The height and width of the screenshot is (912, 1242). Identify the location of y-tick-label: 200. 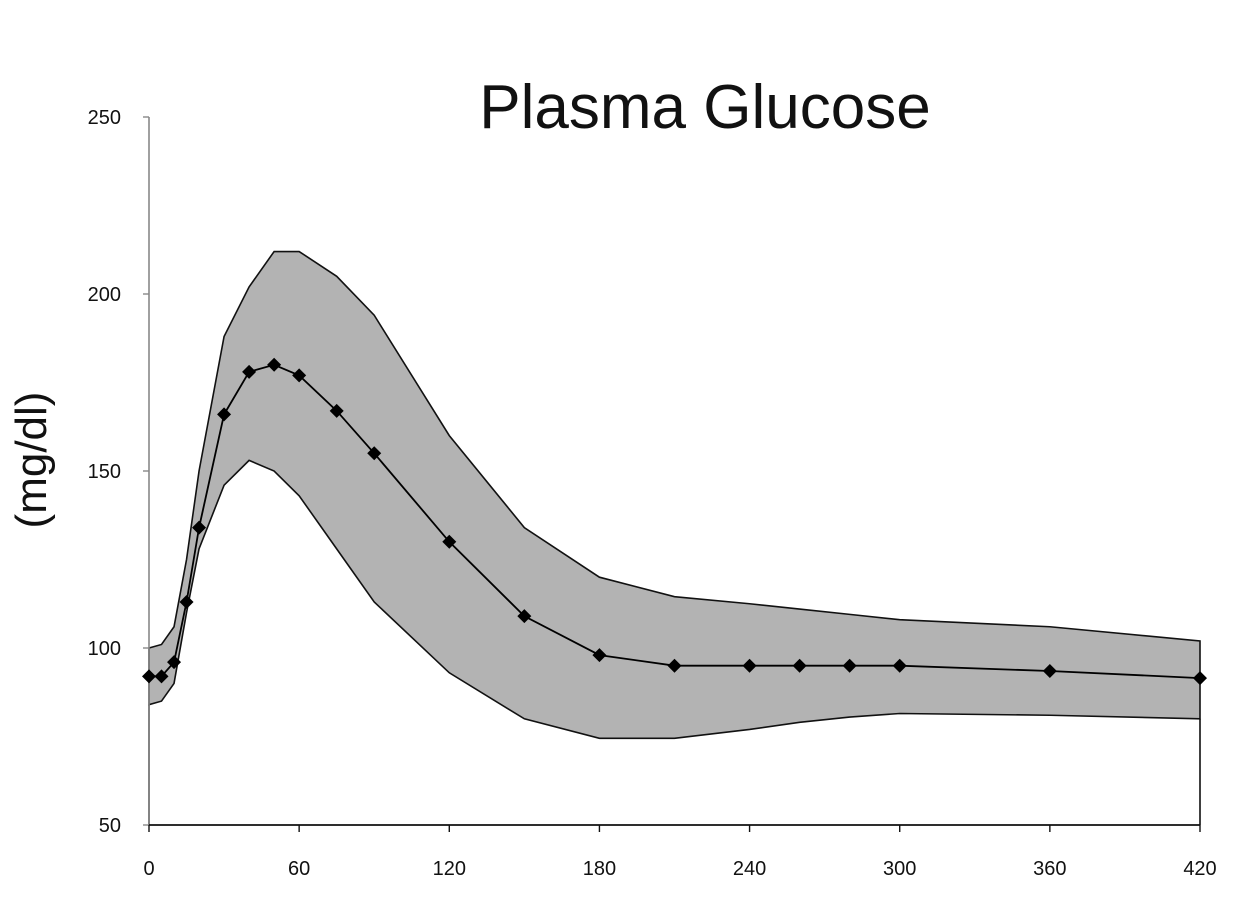
(104, 295).